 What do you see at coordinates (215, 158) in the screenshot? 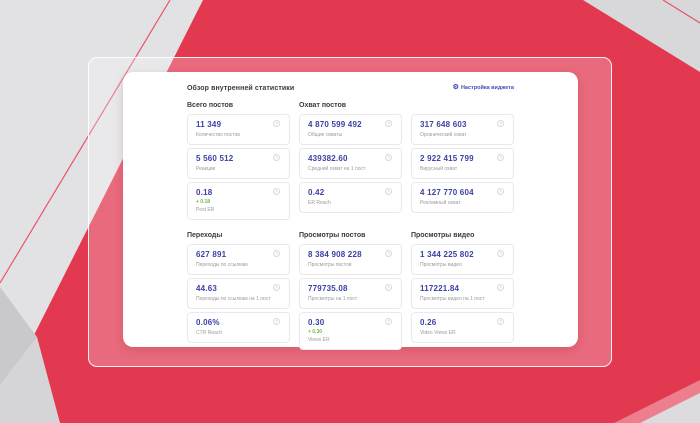
I see `stat-value: 5 560 512` at bounding box center [215, 158].